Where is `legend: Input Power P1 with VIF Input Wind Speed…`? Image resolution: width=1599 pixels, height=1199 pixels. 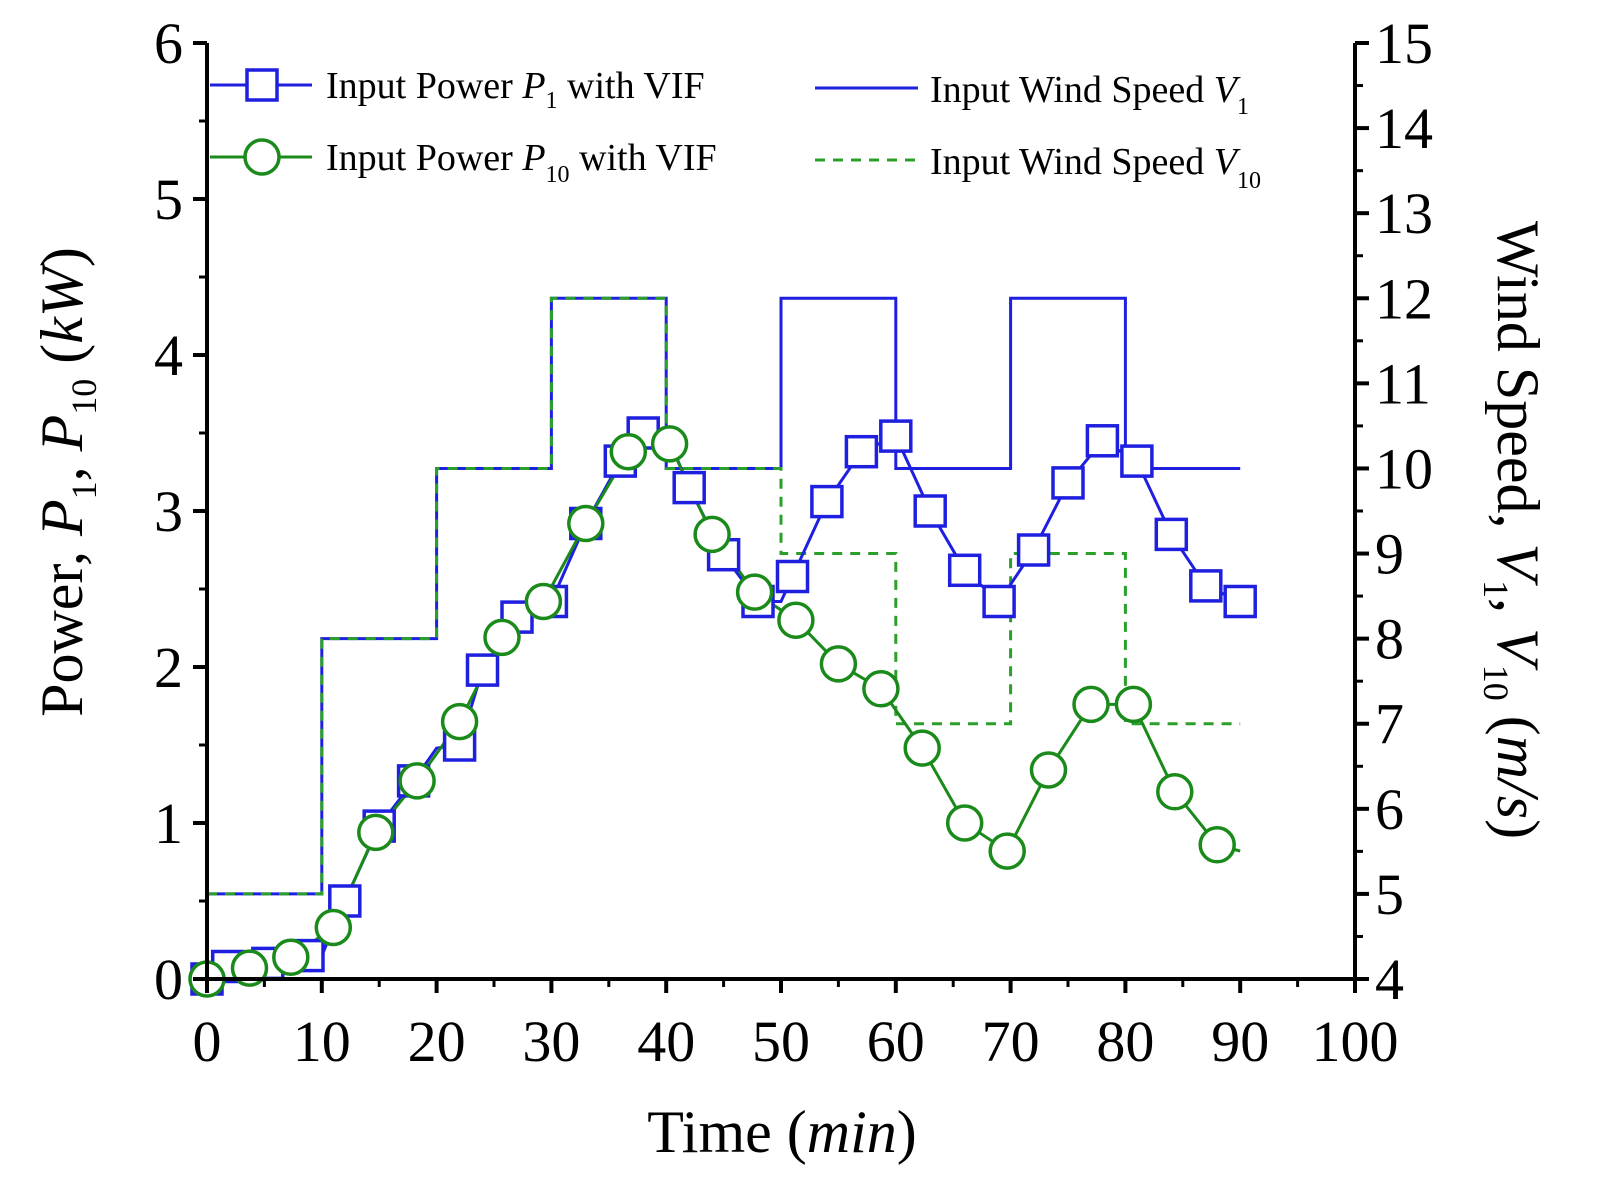 legend: Input Power P1 with VIF Input Wind Speed… is located at coordinates (735, 129).